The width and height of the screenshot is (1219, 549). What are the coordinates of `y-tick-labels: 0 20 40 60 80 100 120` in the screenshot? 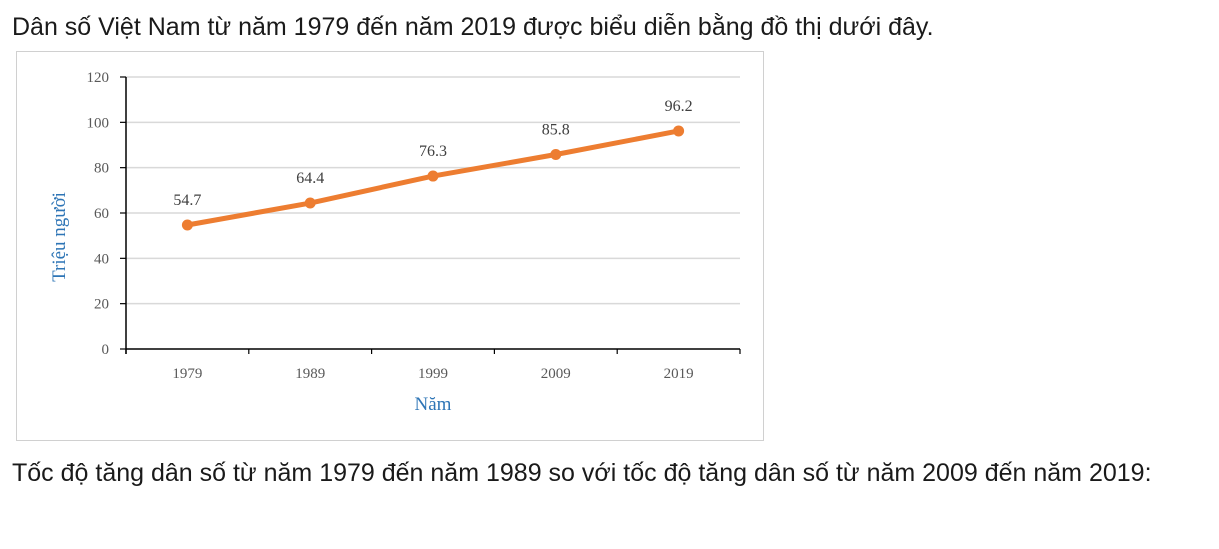 It's located at (98, 214).